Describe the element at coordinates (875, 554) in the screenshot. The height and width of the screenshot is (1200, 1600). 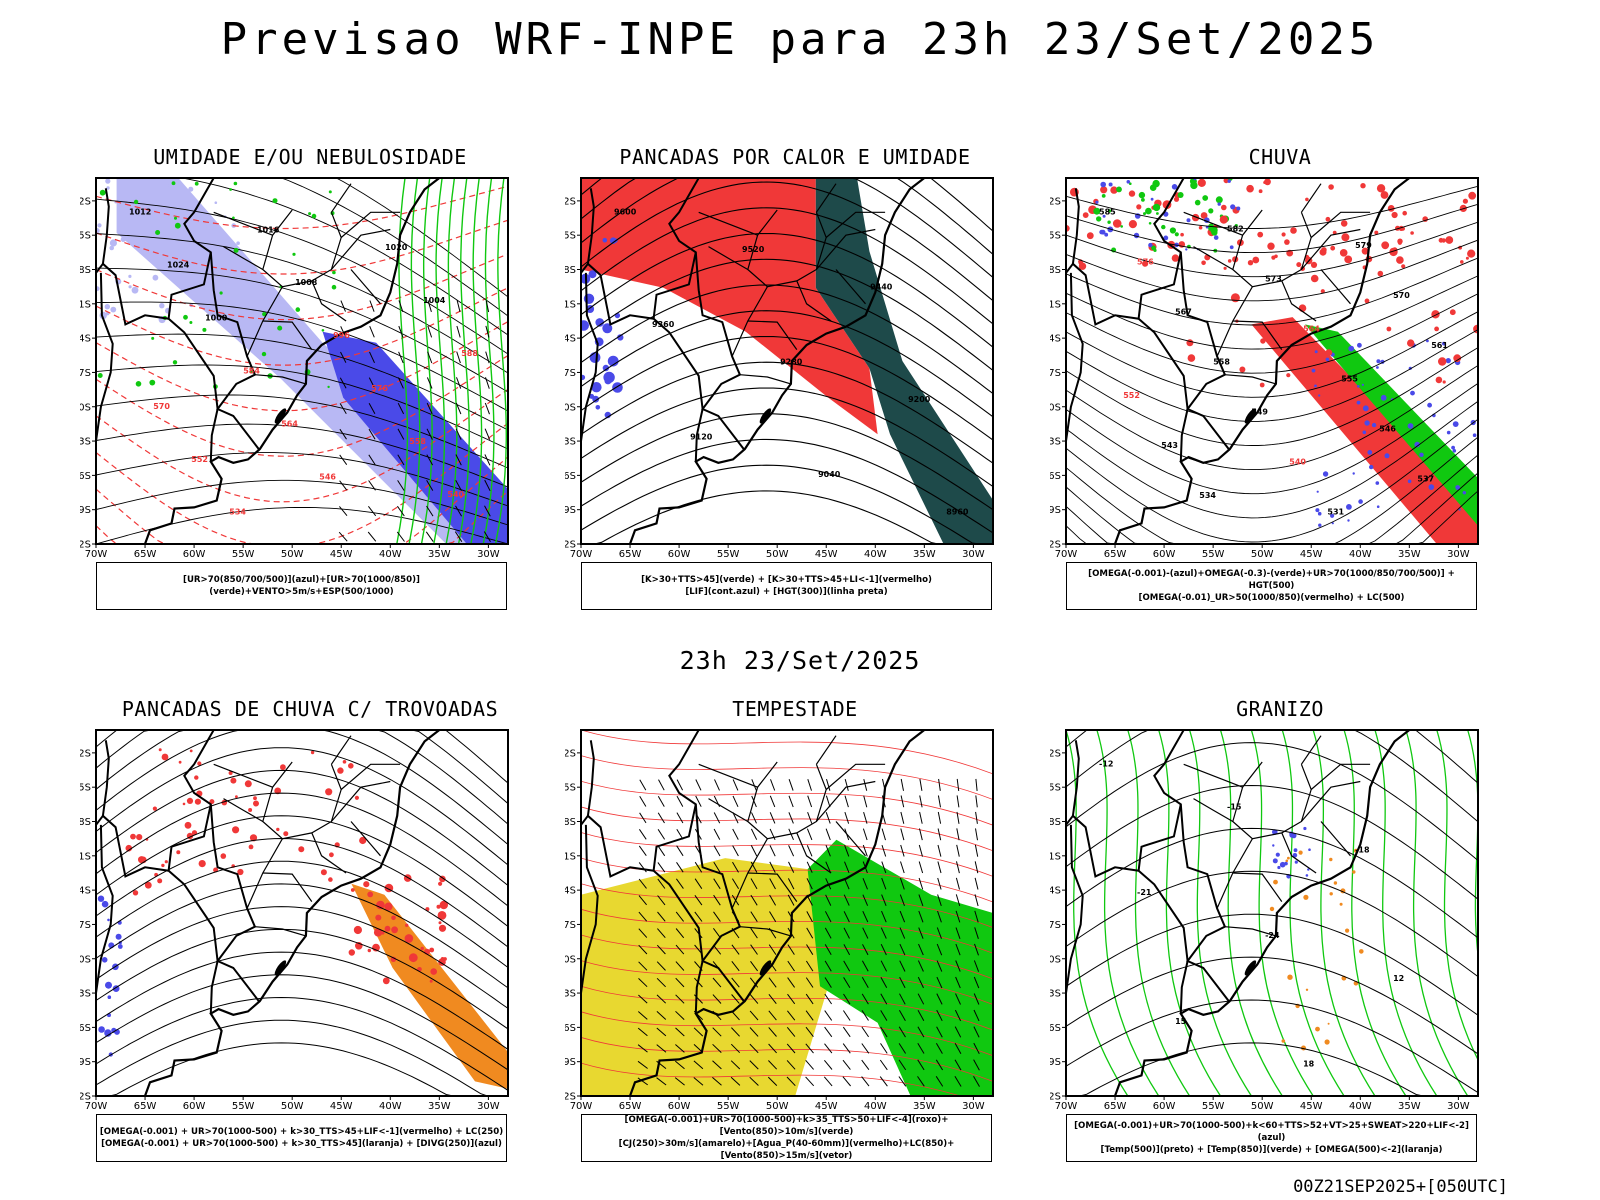
I see `lon-tick-label: 40W` at that location.